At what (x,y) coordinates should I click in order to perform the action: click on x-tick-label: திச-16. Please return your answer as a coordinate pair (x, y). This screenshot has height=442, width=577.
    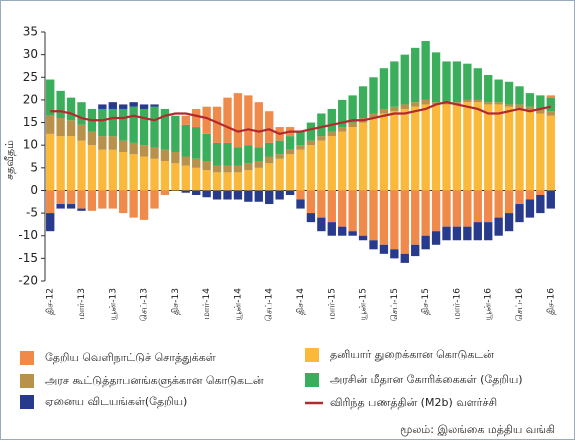
    Looking at the image, I should click on (551, 301).